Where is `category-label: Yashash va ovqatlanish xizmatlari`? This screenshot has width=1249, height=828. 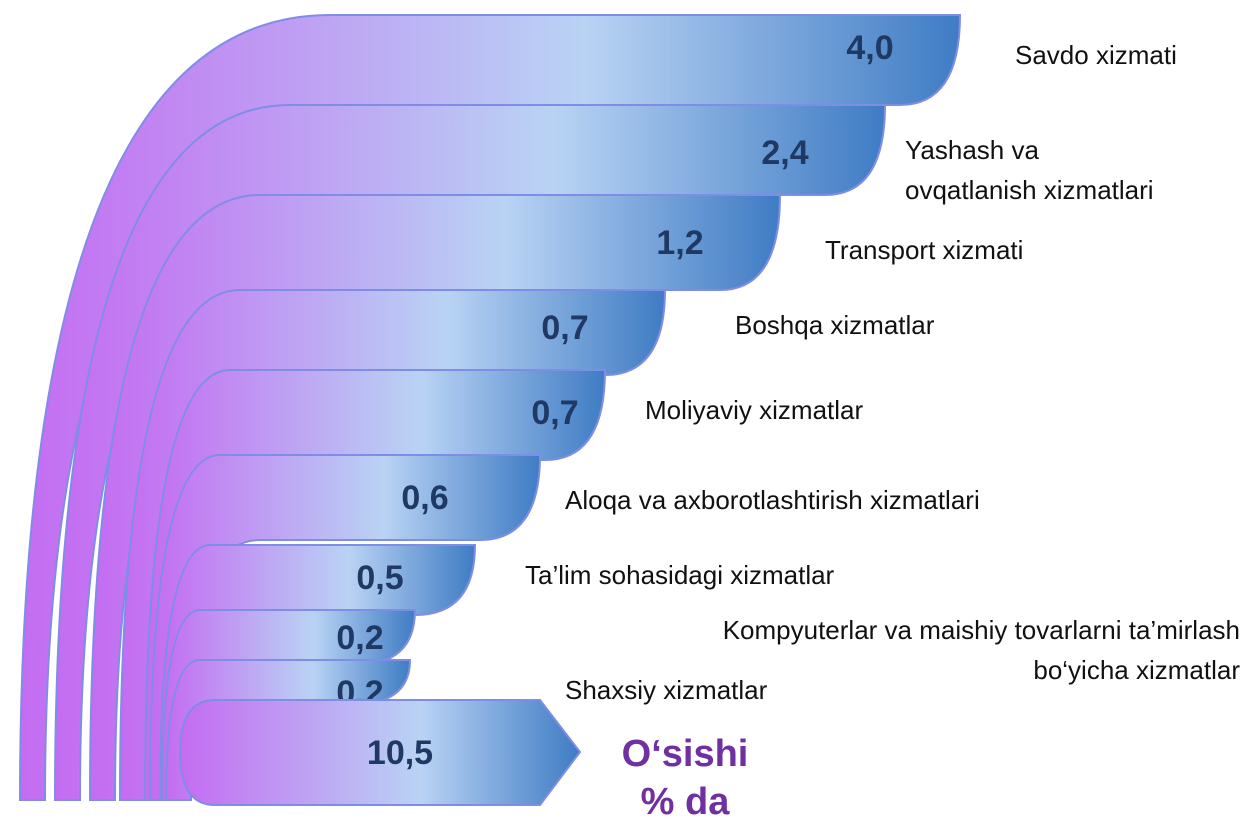 category-label: Yashash va ovqatlanish xizmatlari is located at coordinates (1029, 170).